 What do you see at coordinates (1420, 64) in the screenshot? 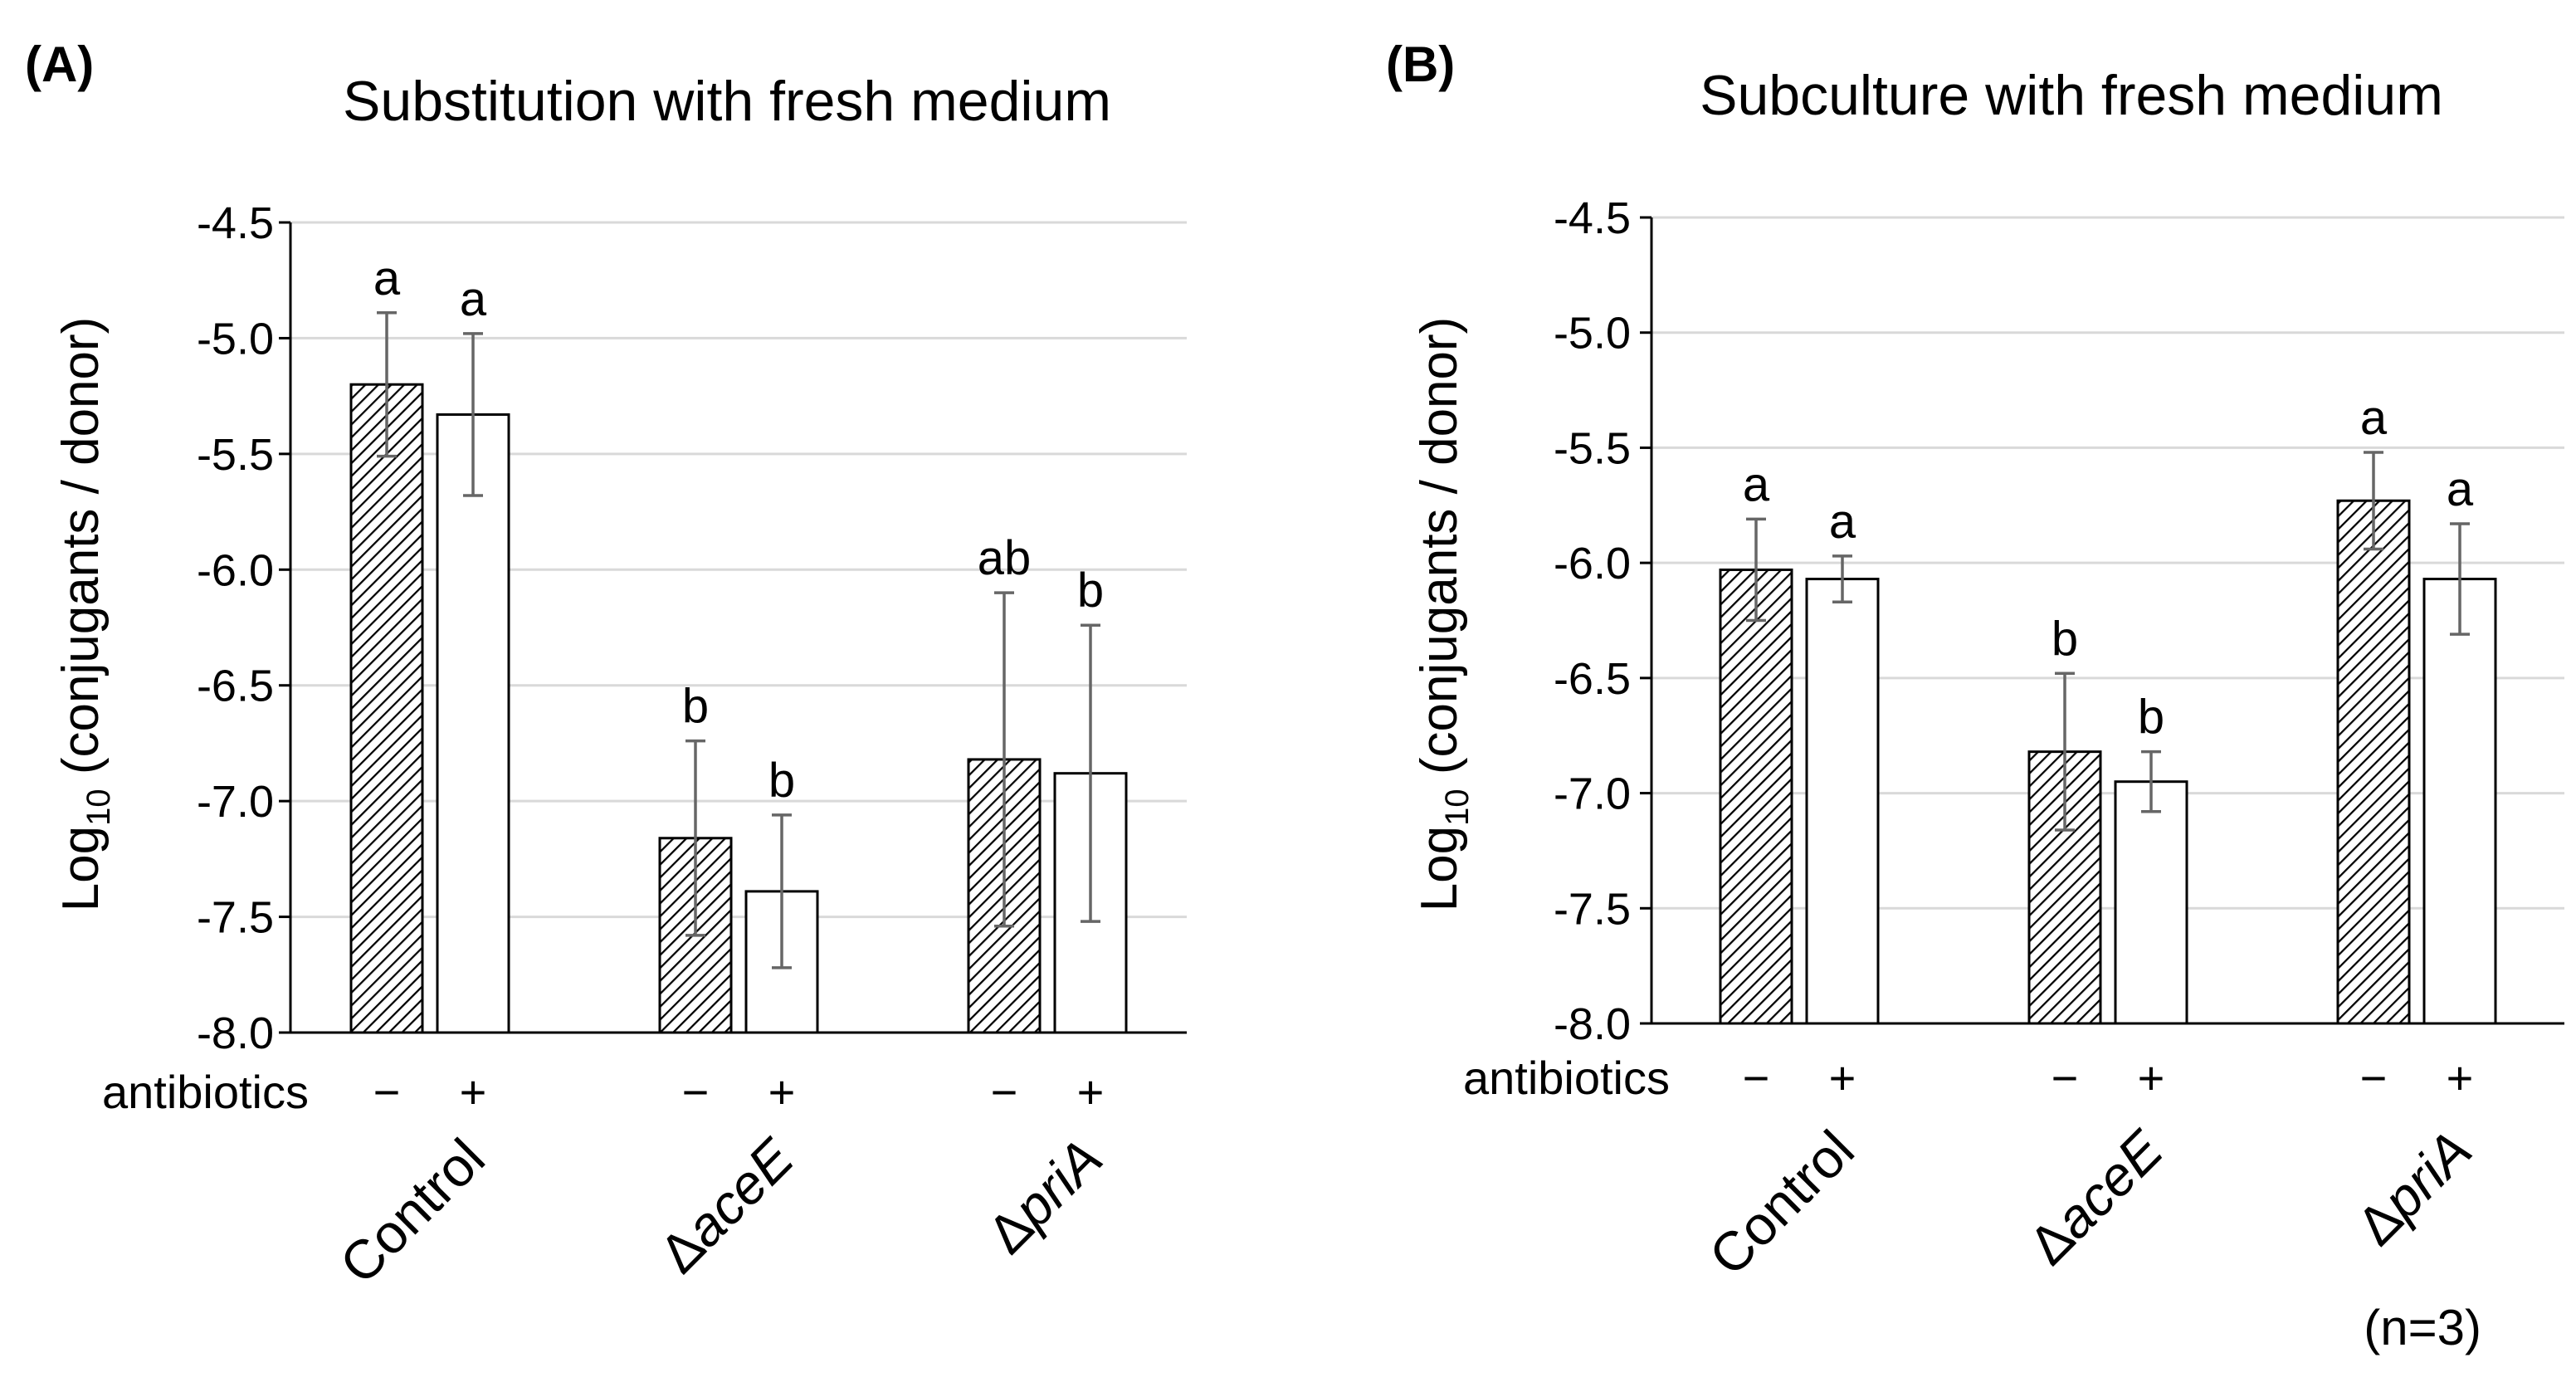
I see `panel-tag: (B)` at bounding box center [1420, 64].